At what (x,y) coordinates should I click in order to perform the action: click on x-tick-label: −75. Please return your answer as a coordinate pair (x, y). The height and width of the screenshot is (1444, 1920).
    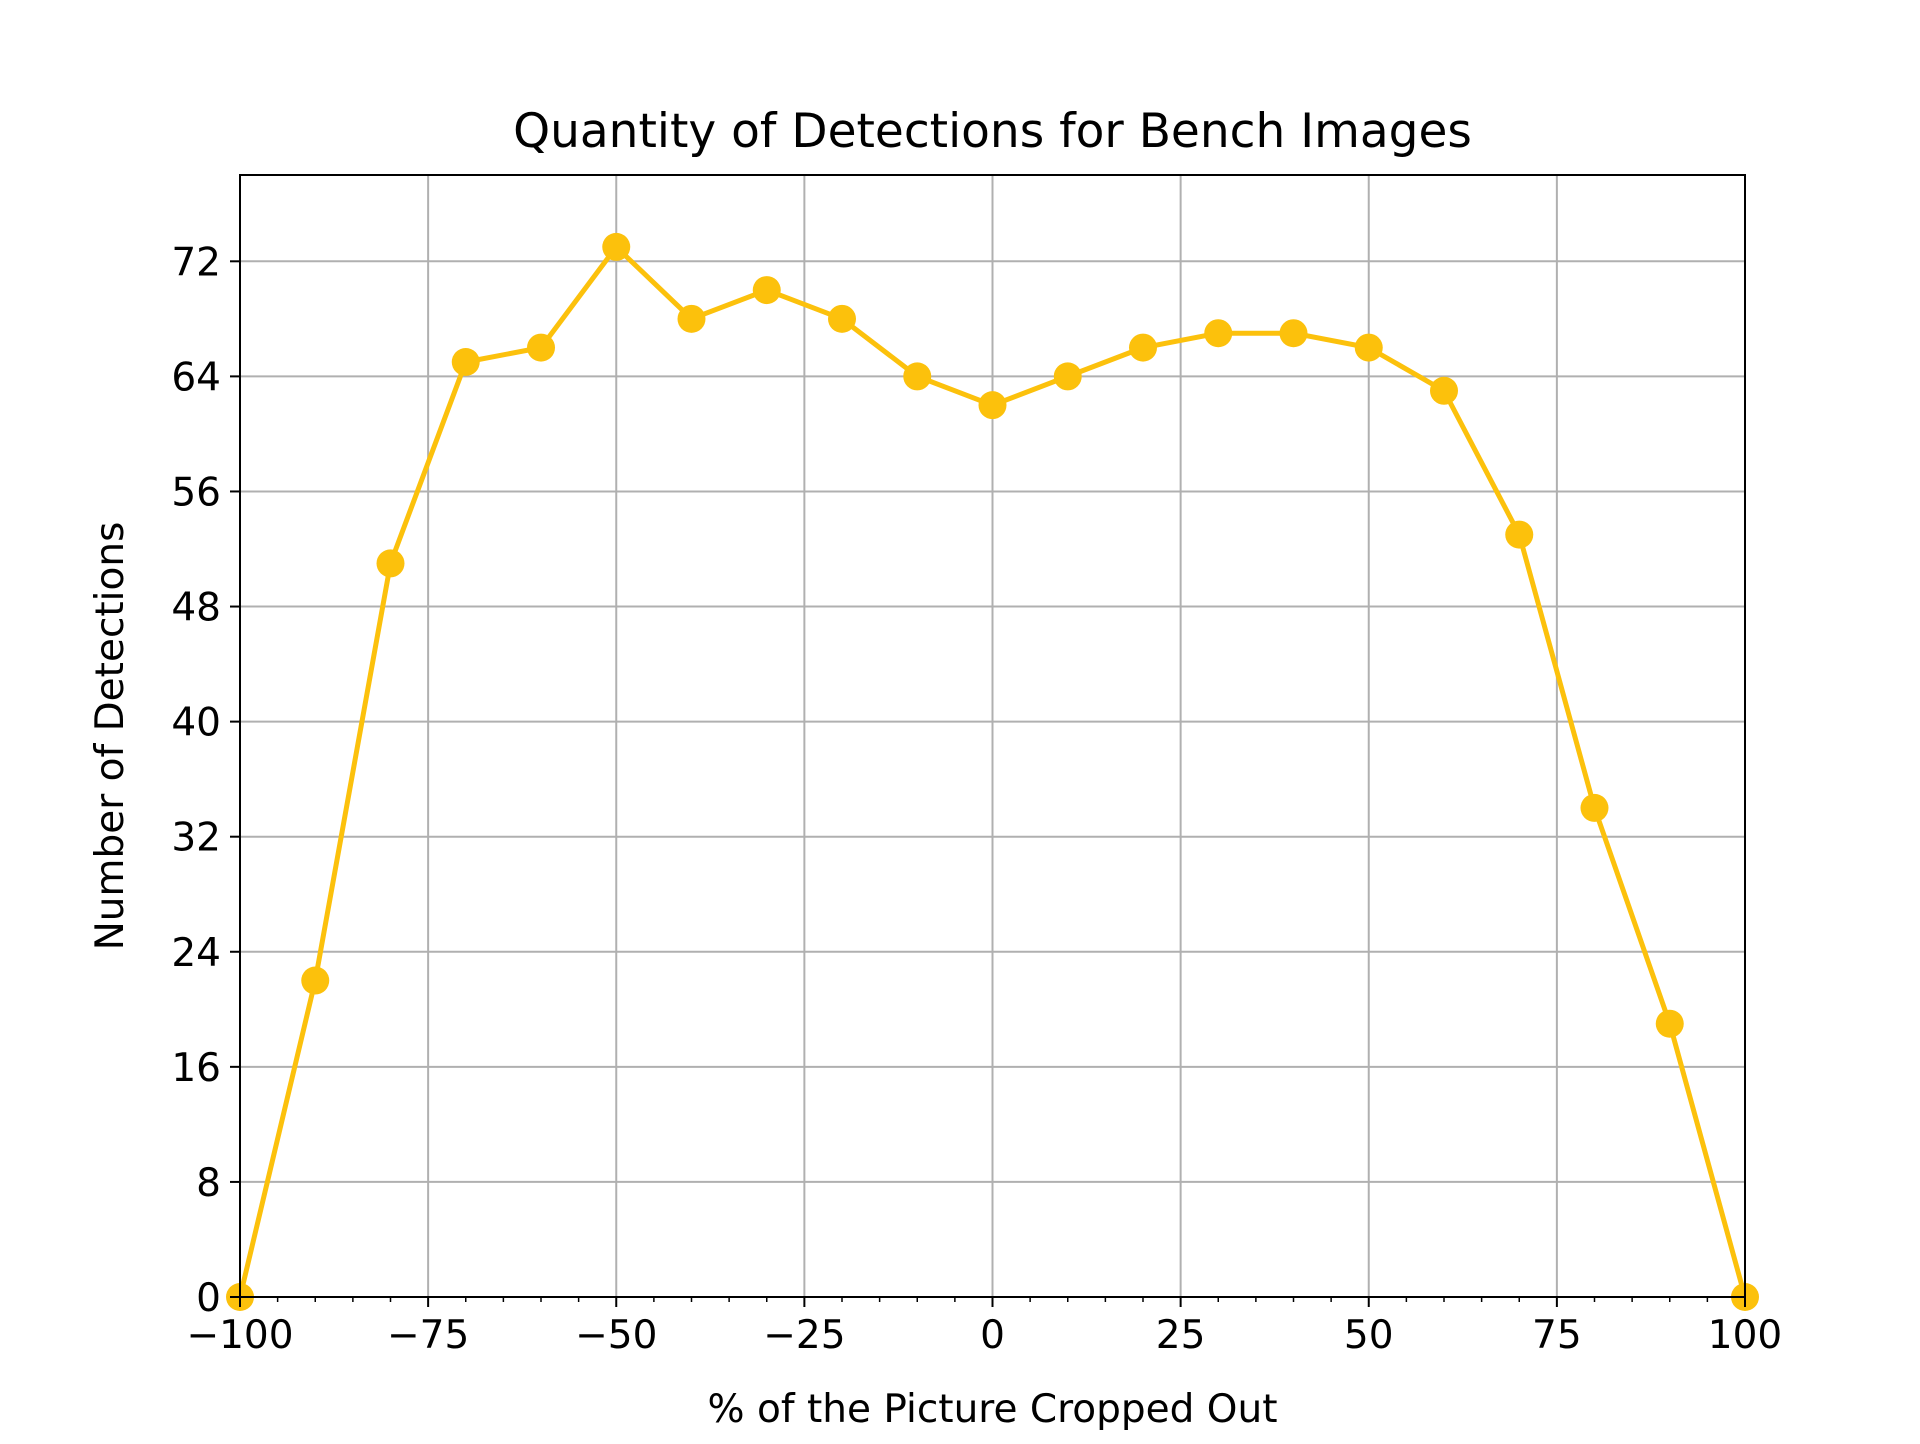
    Looking at the image, I should click on (428, 1335).